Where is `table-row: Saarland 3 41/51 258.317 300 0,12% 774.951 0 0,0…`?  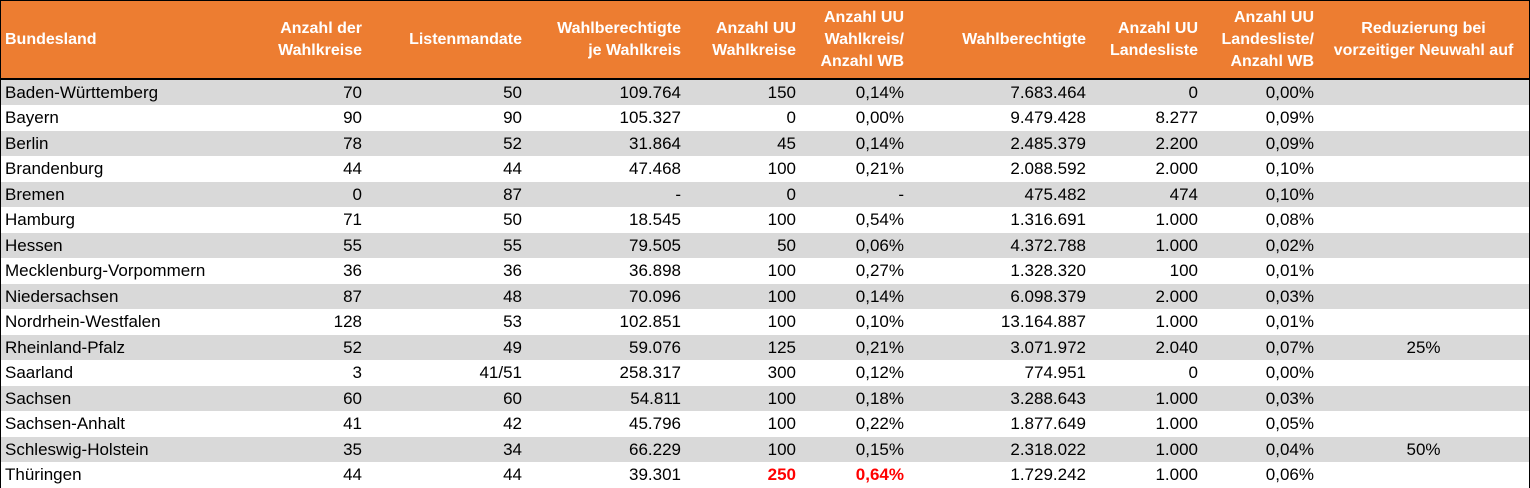
table-row: Saarland 3 41/51 258.317 300 0,12% 774.951 0 0,0… is located at coordinates (765, 373).